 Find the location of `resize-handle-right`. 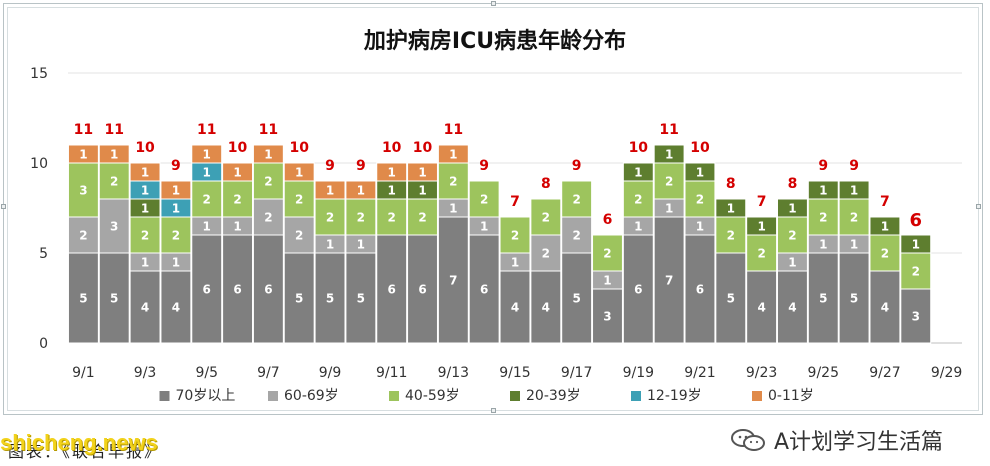

resize-handle-right is located at coordinates (978, 206).